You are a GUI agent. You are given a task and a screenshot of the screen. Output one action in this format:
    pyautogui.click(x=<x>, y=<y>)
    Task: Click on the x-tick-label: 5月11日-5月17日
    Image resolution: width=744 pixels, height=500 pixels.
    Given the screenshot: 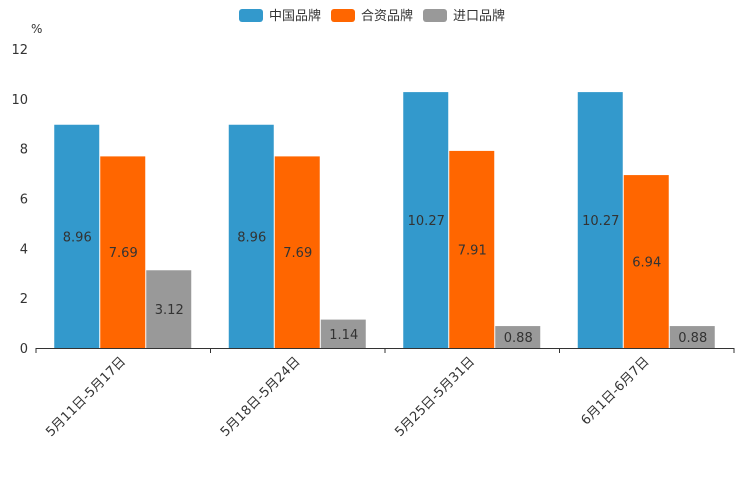 What is the action you would take?
    pyautogui.click(x=86, y=397)
    